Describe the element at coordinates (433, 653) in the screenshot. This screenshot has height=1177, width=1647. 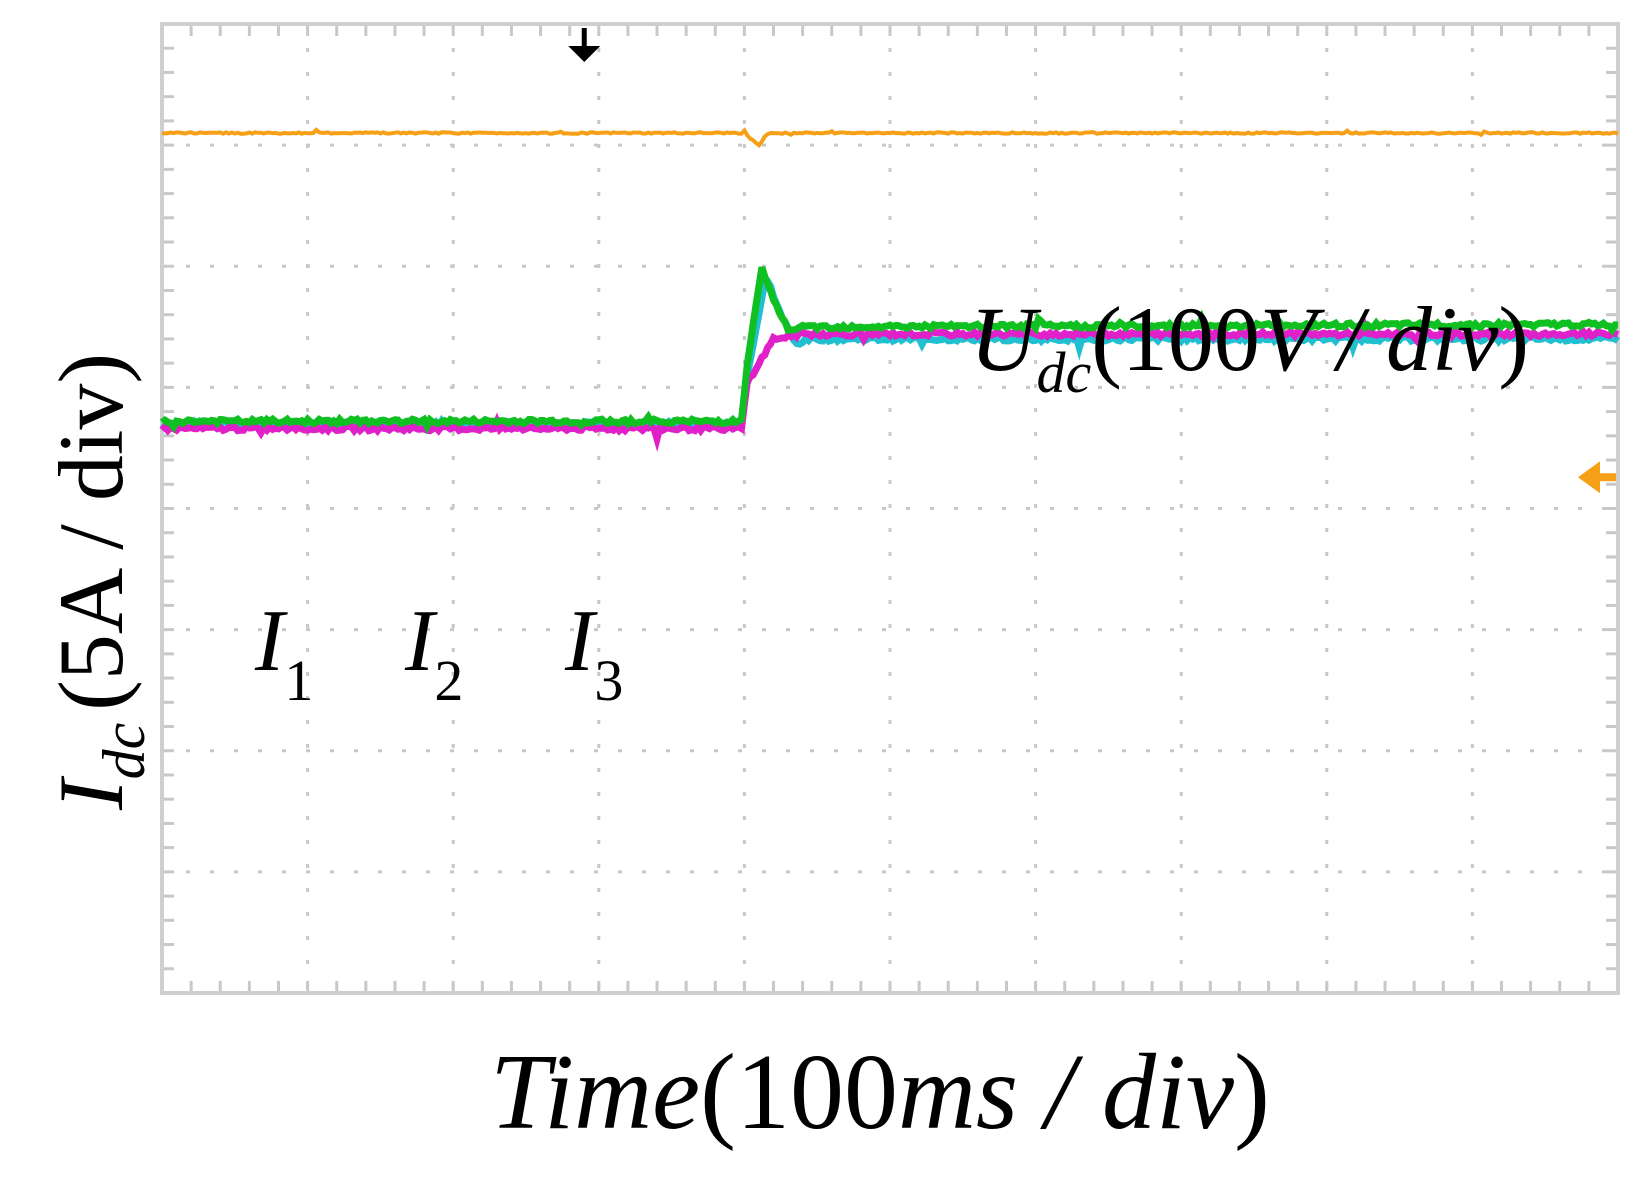
I see `trace-label-i2: I2` at that location.